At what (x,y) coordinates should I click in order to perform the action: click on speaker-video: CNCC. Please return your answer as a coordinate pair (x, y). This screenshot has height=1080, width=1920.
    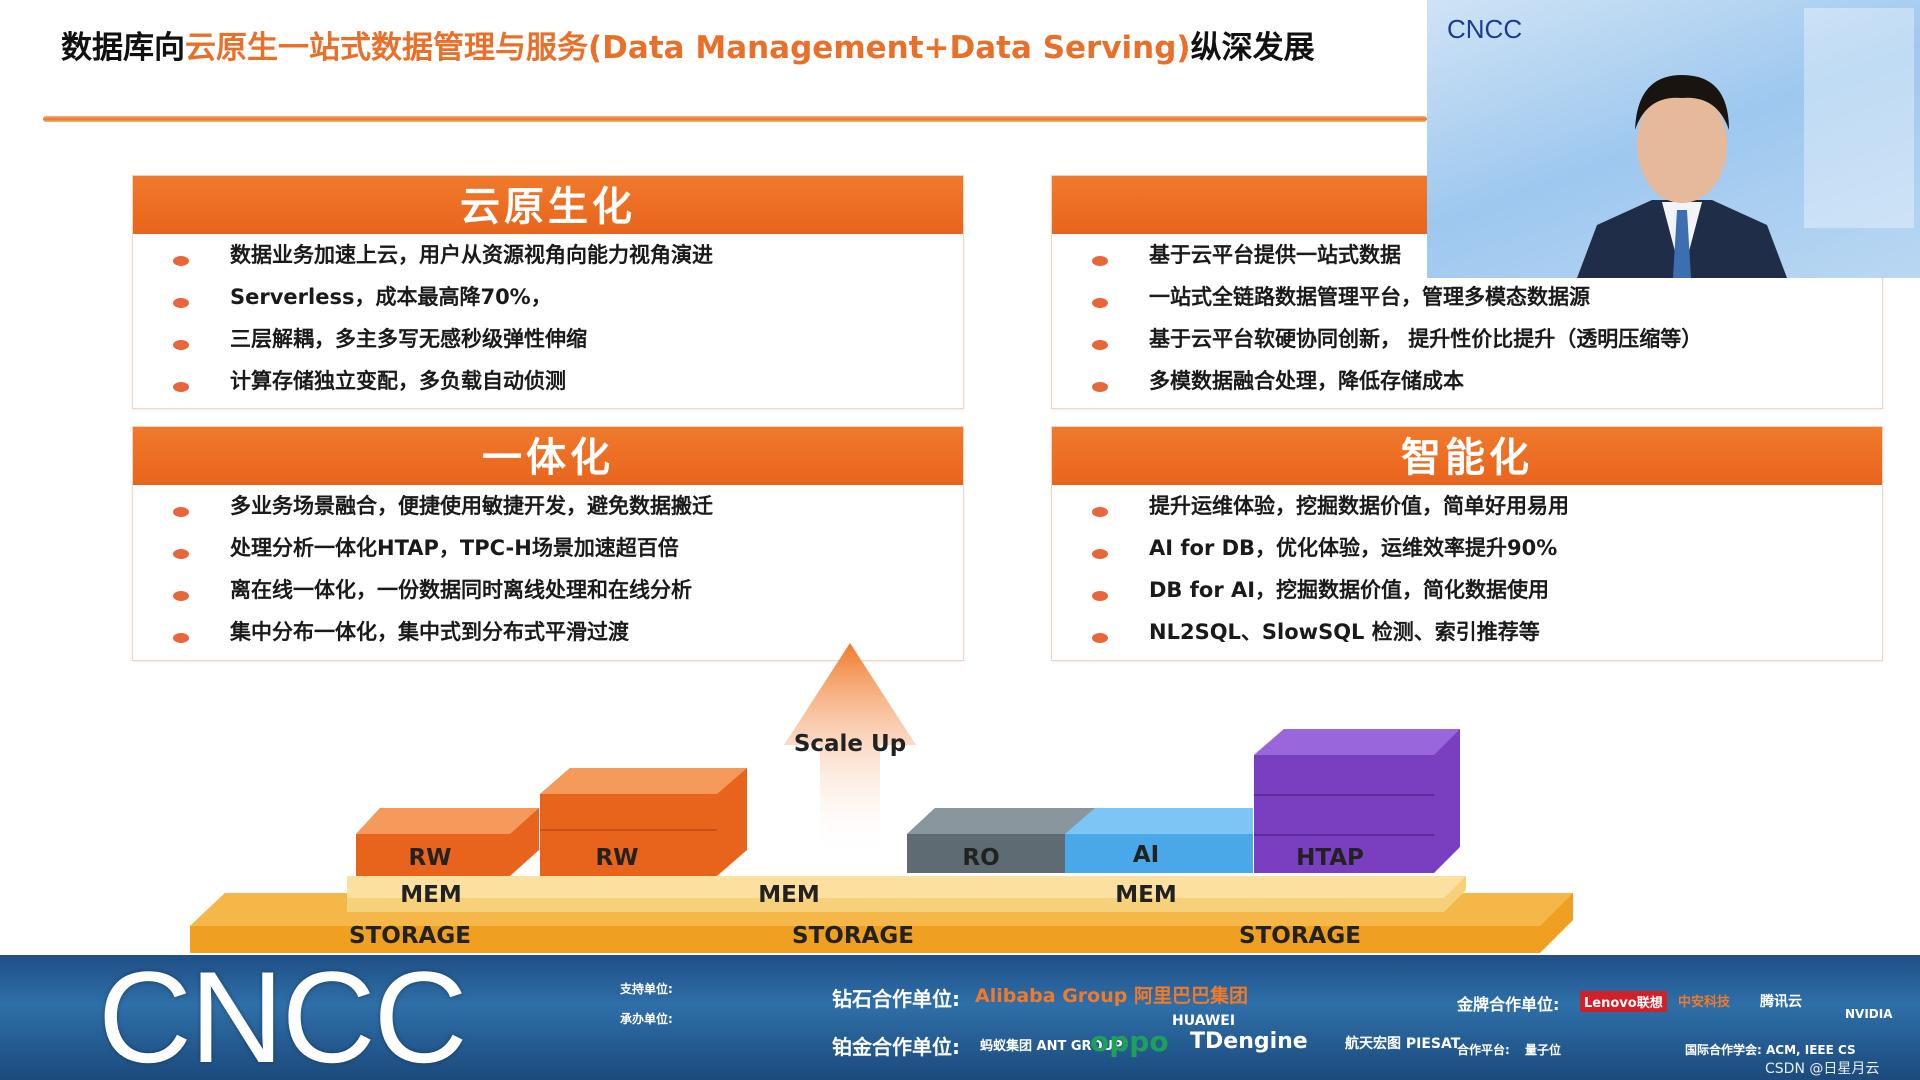
    Looking at the image, I should click on (1673, 139).